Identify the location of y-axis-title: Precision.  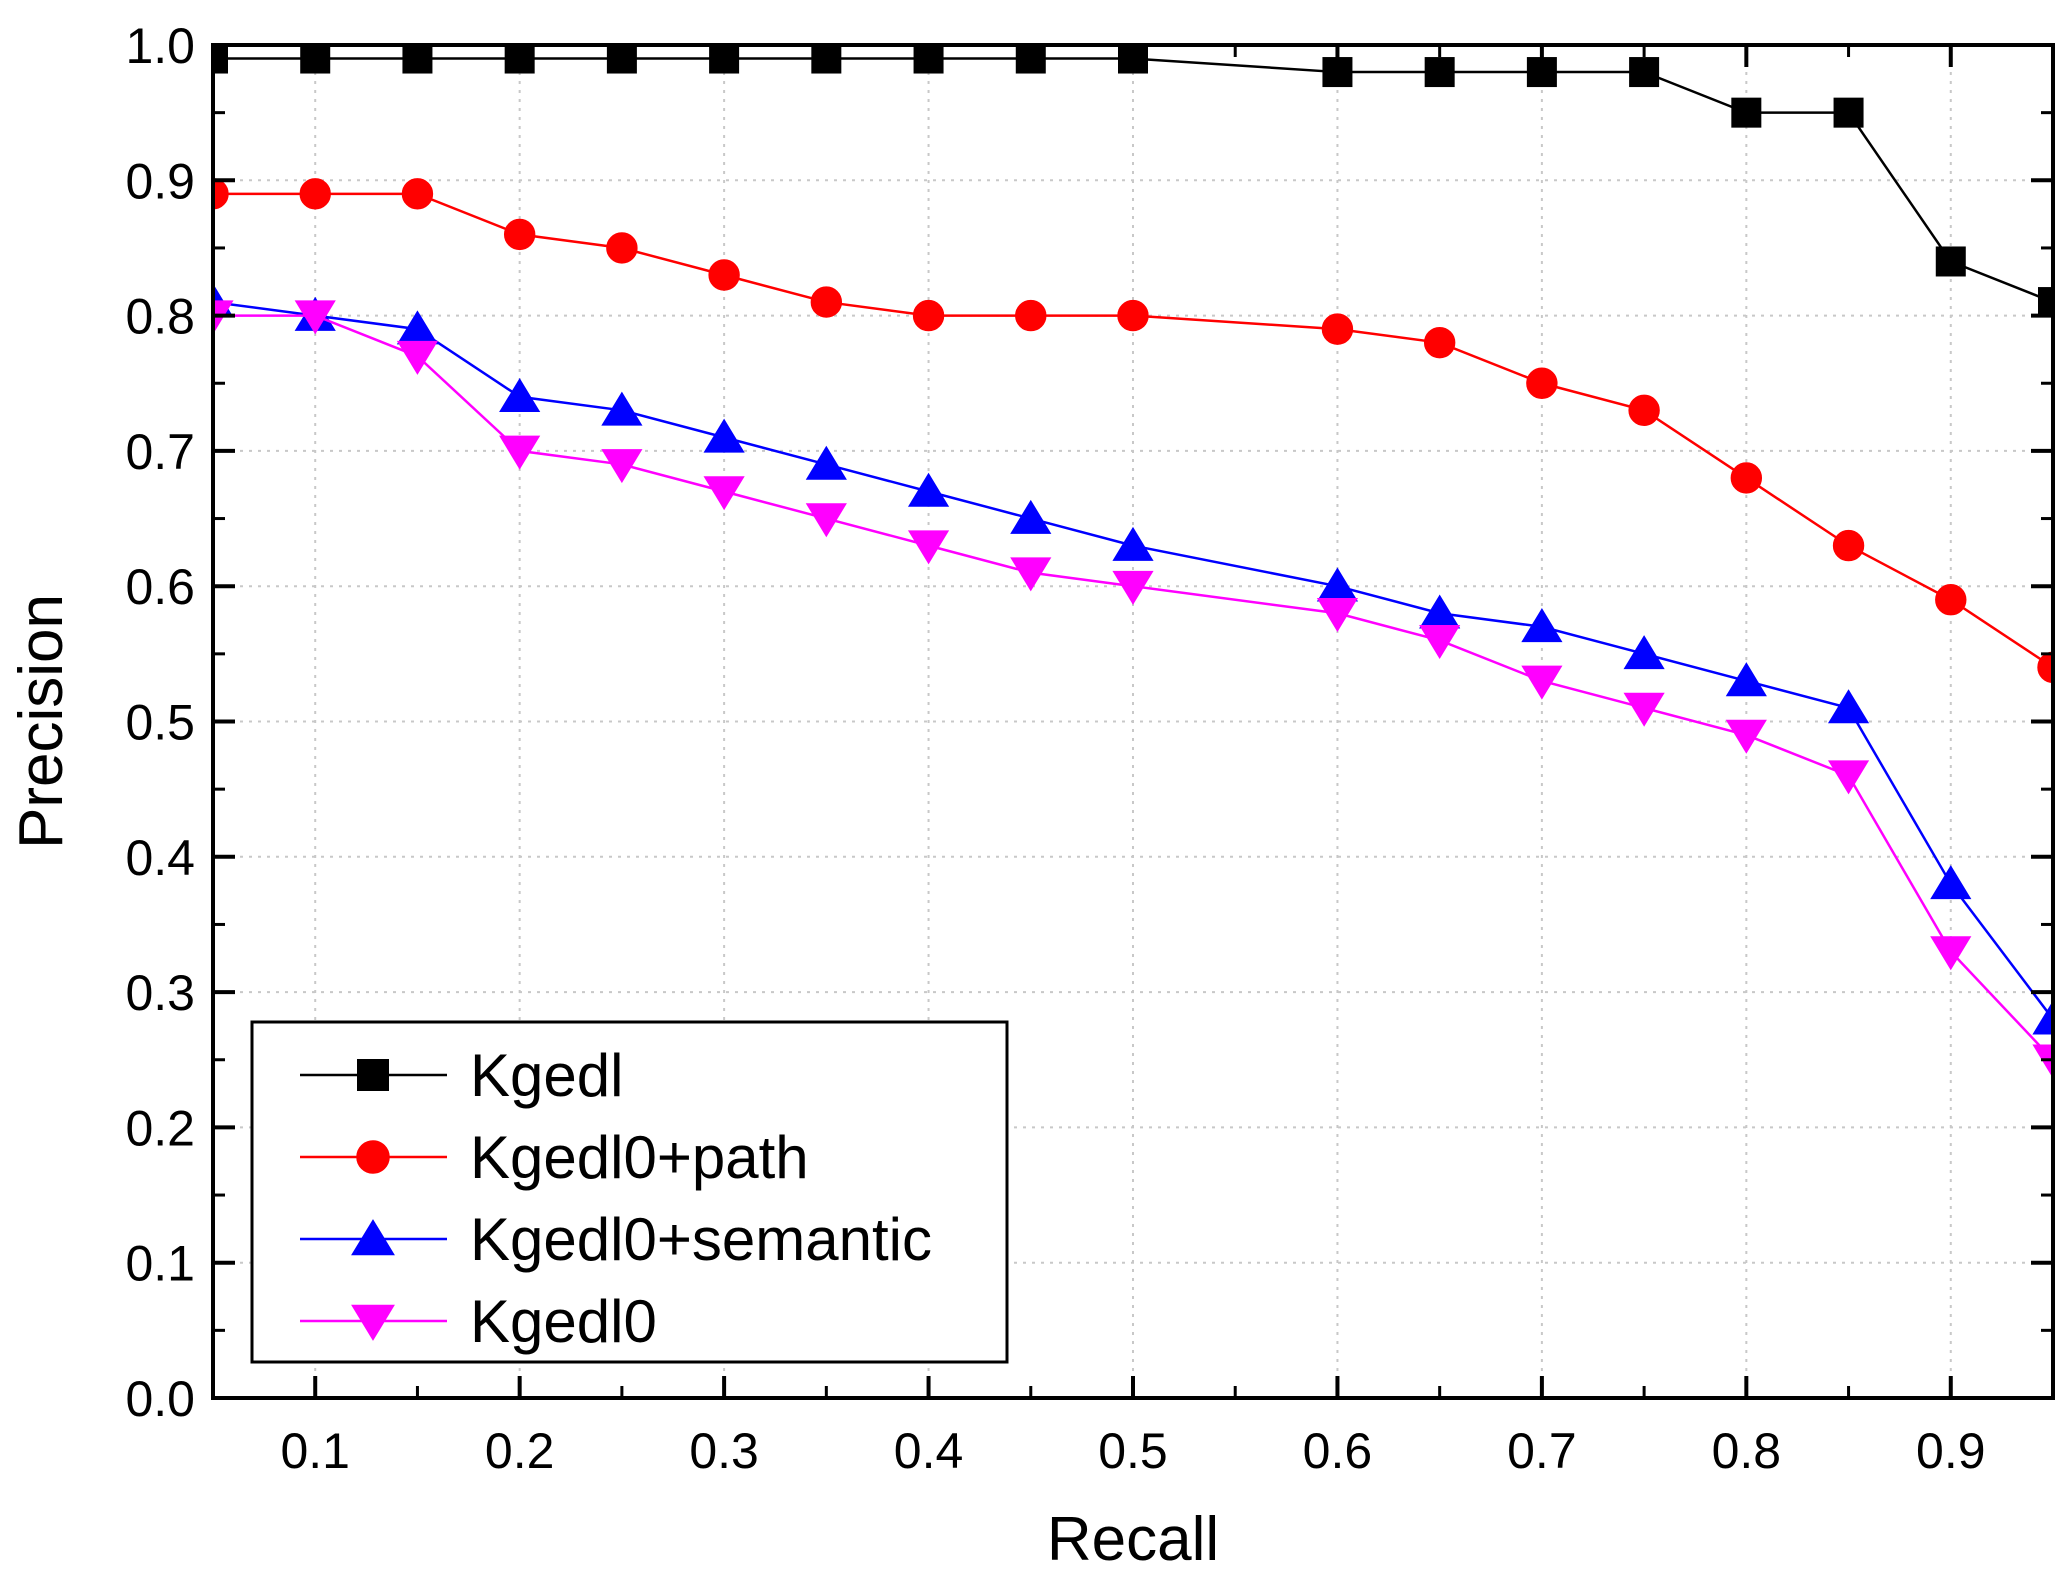
(41, 721).